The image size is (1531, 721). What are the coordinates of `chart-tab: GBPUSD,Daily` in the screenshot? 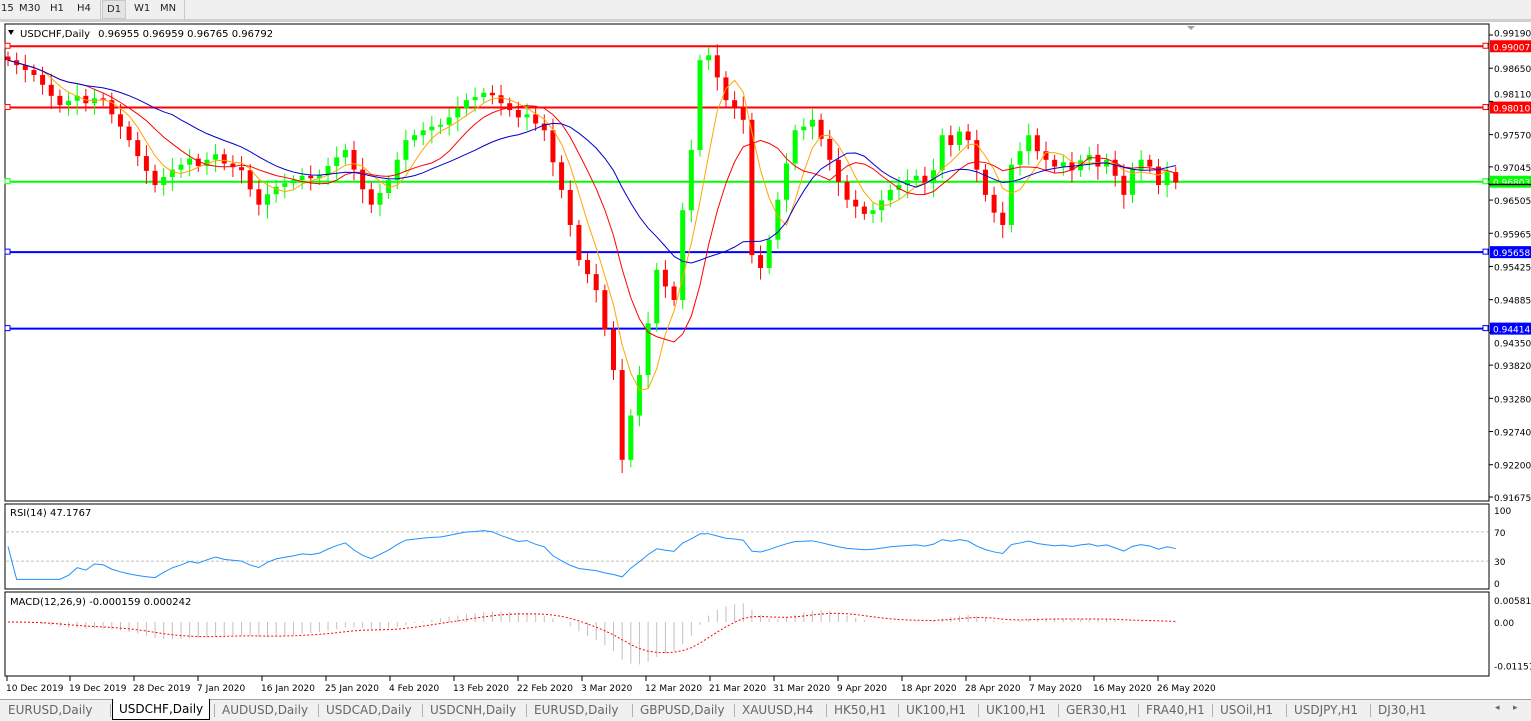 It's located at (682, 710).